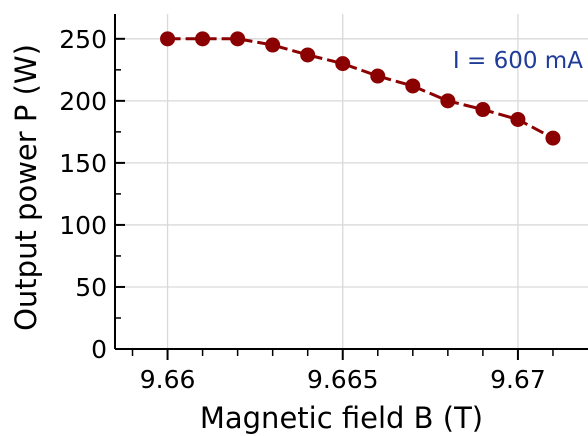 The width and height of the screenshot is (588, 436). Describe the element at coordinates (91, 287) in the screenshot. I see `y-tick-label: 50` at that location.